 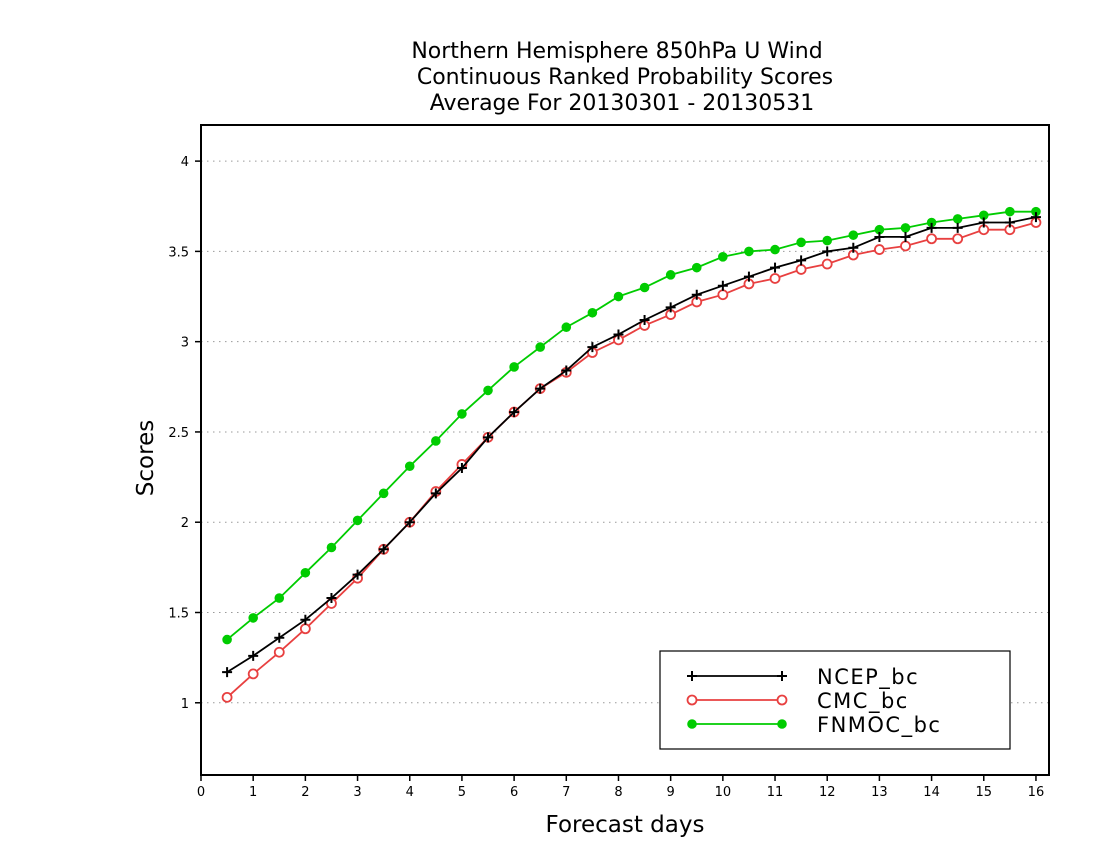 What do you see at coordinates (178, 433) in the screenshot?
I see `y-tick-label: 2.5` at bounding box center [178, 433].